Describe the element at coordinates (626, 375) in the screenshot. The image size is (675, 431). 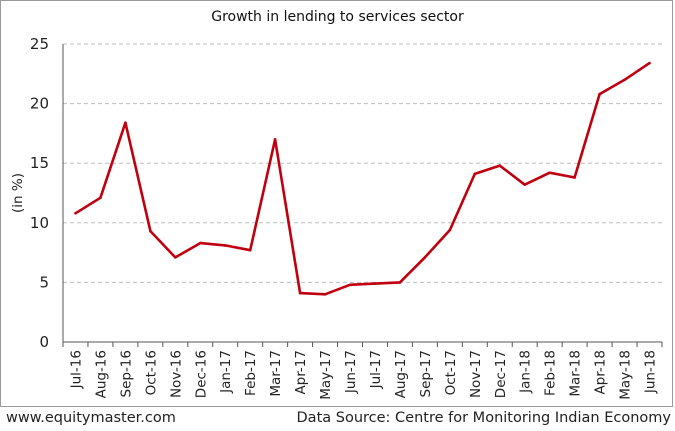
I see `x-tick-label: May-18` at that location.